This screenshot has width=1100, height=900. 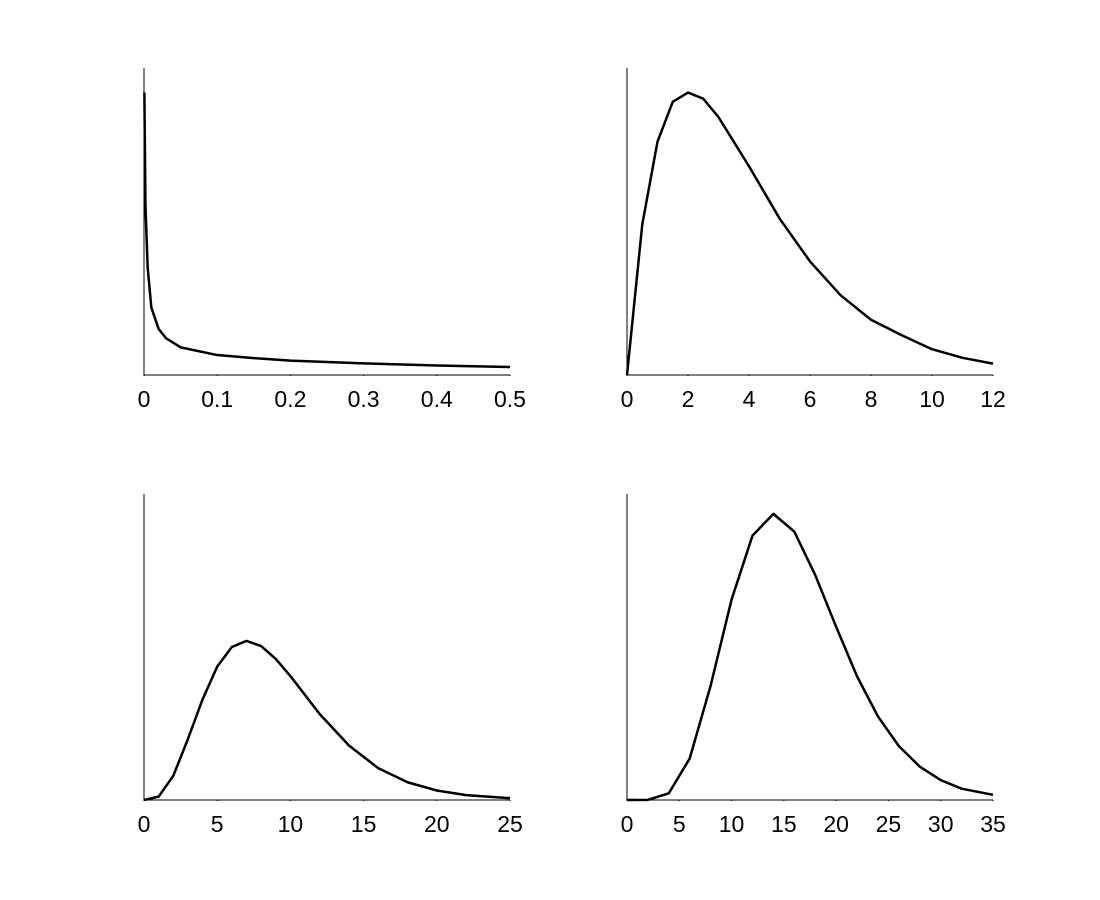 What do you see at coordinates (941, 824) in the screenshot?
I see `x-tick-label: 30` at bounding box center [941, 824].